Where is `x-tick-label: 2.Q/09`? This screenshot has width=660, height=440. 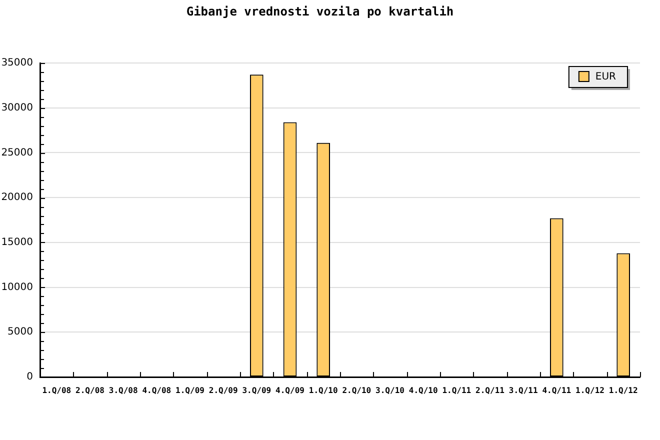
x-tick-label: 2.Q/09 is located at coordinates (223, 390).